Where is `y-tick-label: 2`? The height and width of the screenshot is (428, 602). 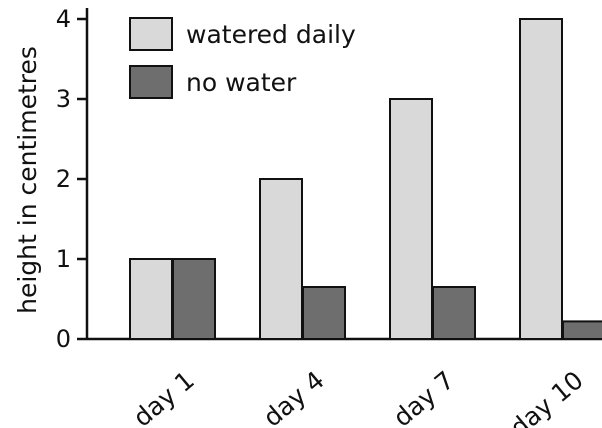 y-tick-label: 2 is located at coordinates (63, 179).